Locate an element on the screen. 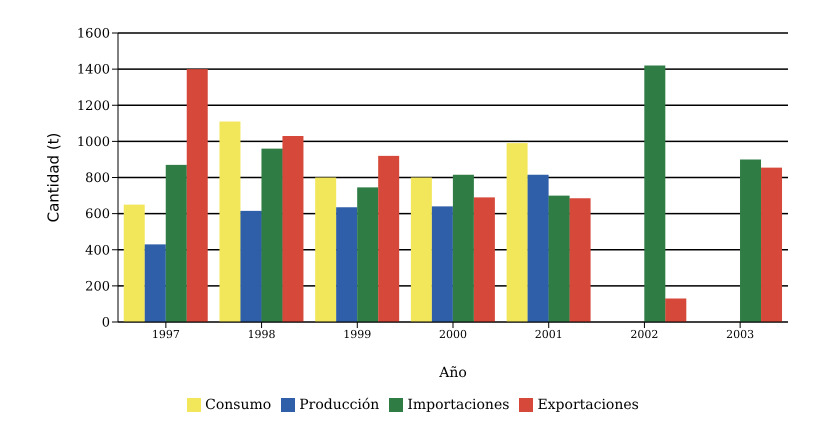 Image resolution: width=822 pixels, height=435 pixels. y-tick-label: 1400 is located at coordinates (93, 70).